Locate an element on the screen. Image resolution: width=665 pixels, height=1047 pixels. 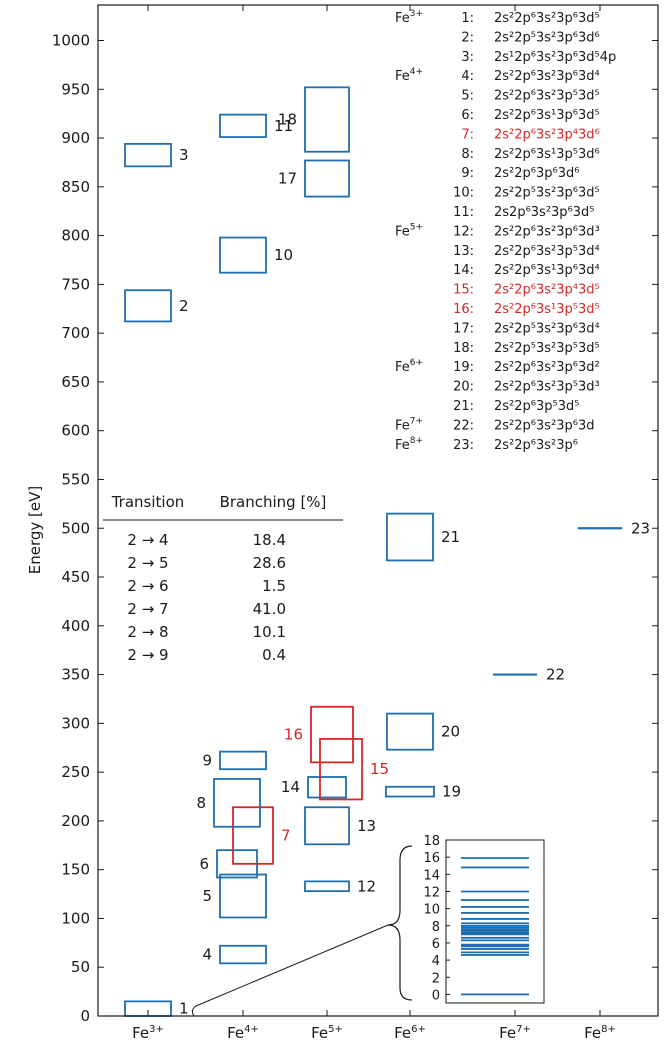
config-text: 2s²2p⁶3p⁵3d⁵ is located at coordinates (536, 406).